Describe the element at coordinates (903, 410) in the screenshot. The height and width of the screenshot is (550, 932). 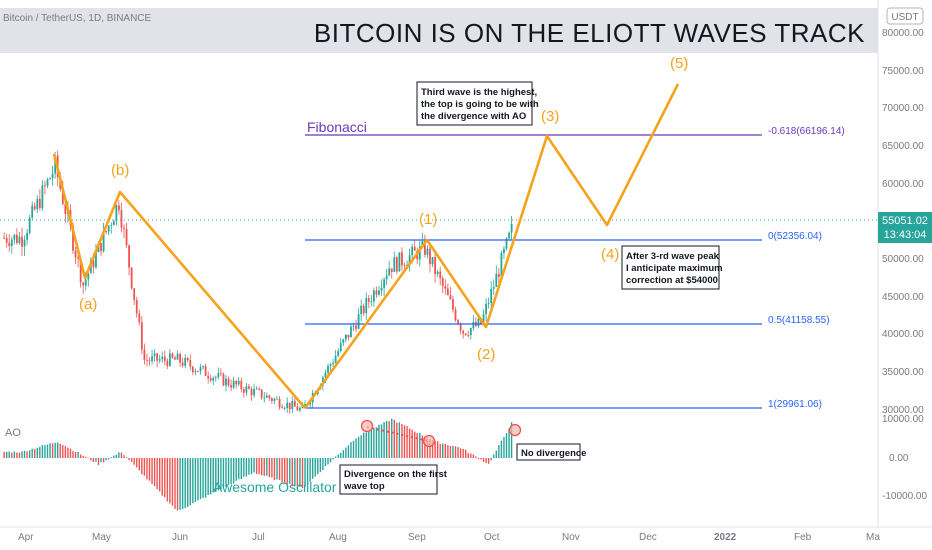
I see `price-tick: 30000.00` at that location.